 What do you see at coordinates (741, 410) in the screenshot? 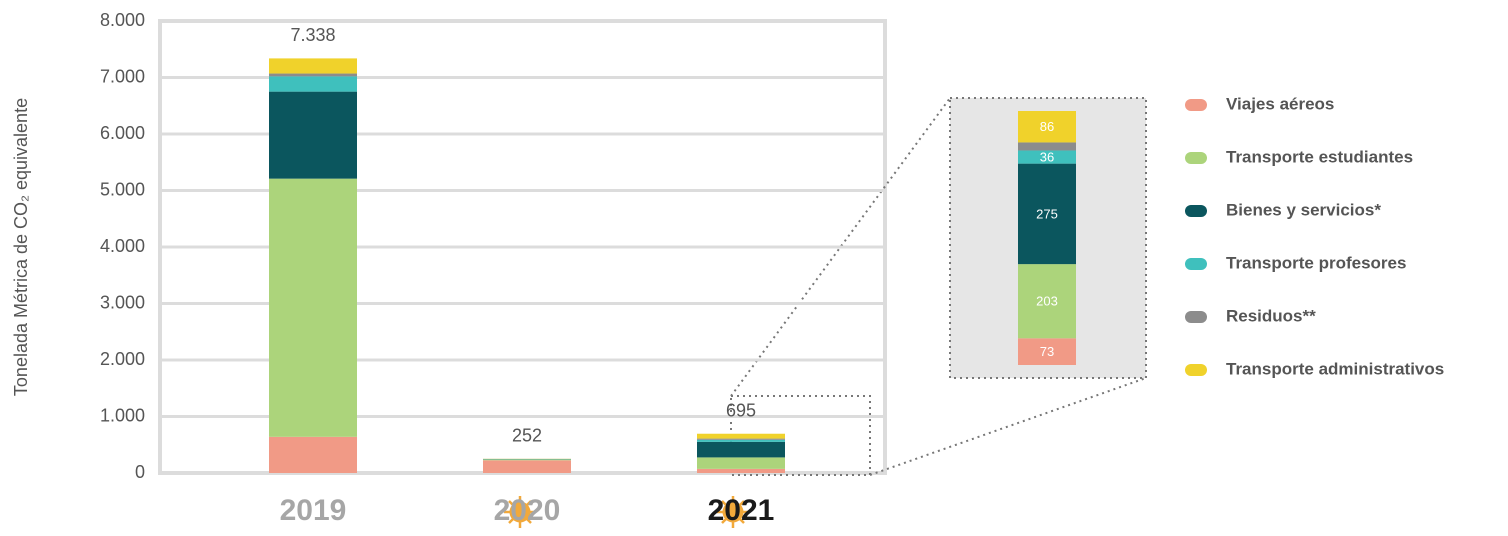
I see `total-label: 695` at bounding box center [741, 410].